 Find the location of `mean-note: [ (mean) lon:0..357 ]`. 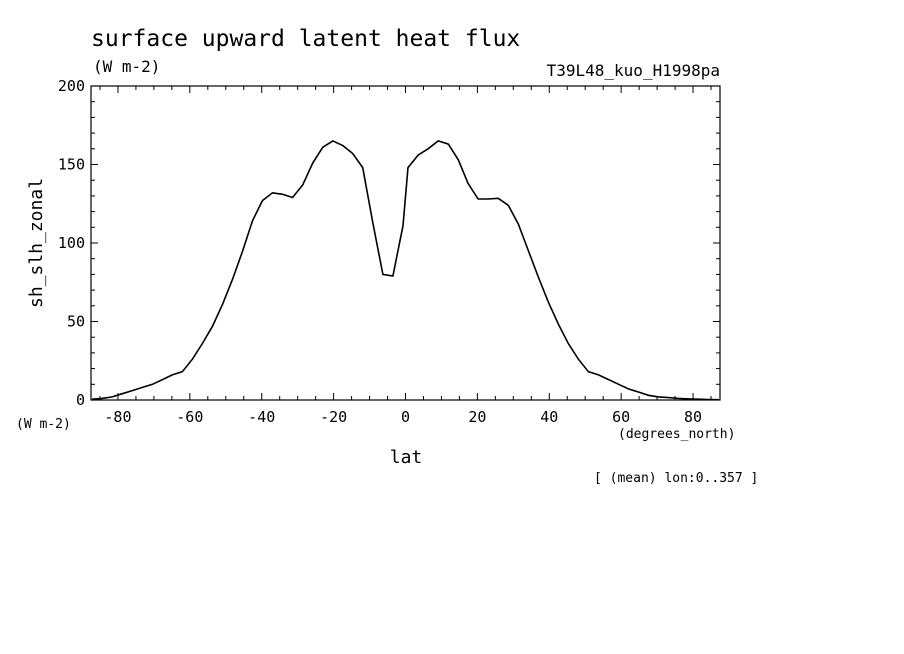

mean-note: [ (mean) lon:0..357 ] is located at coordinates (676, 478).